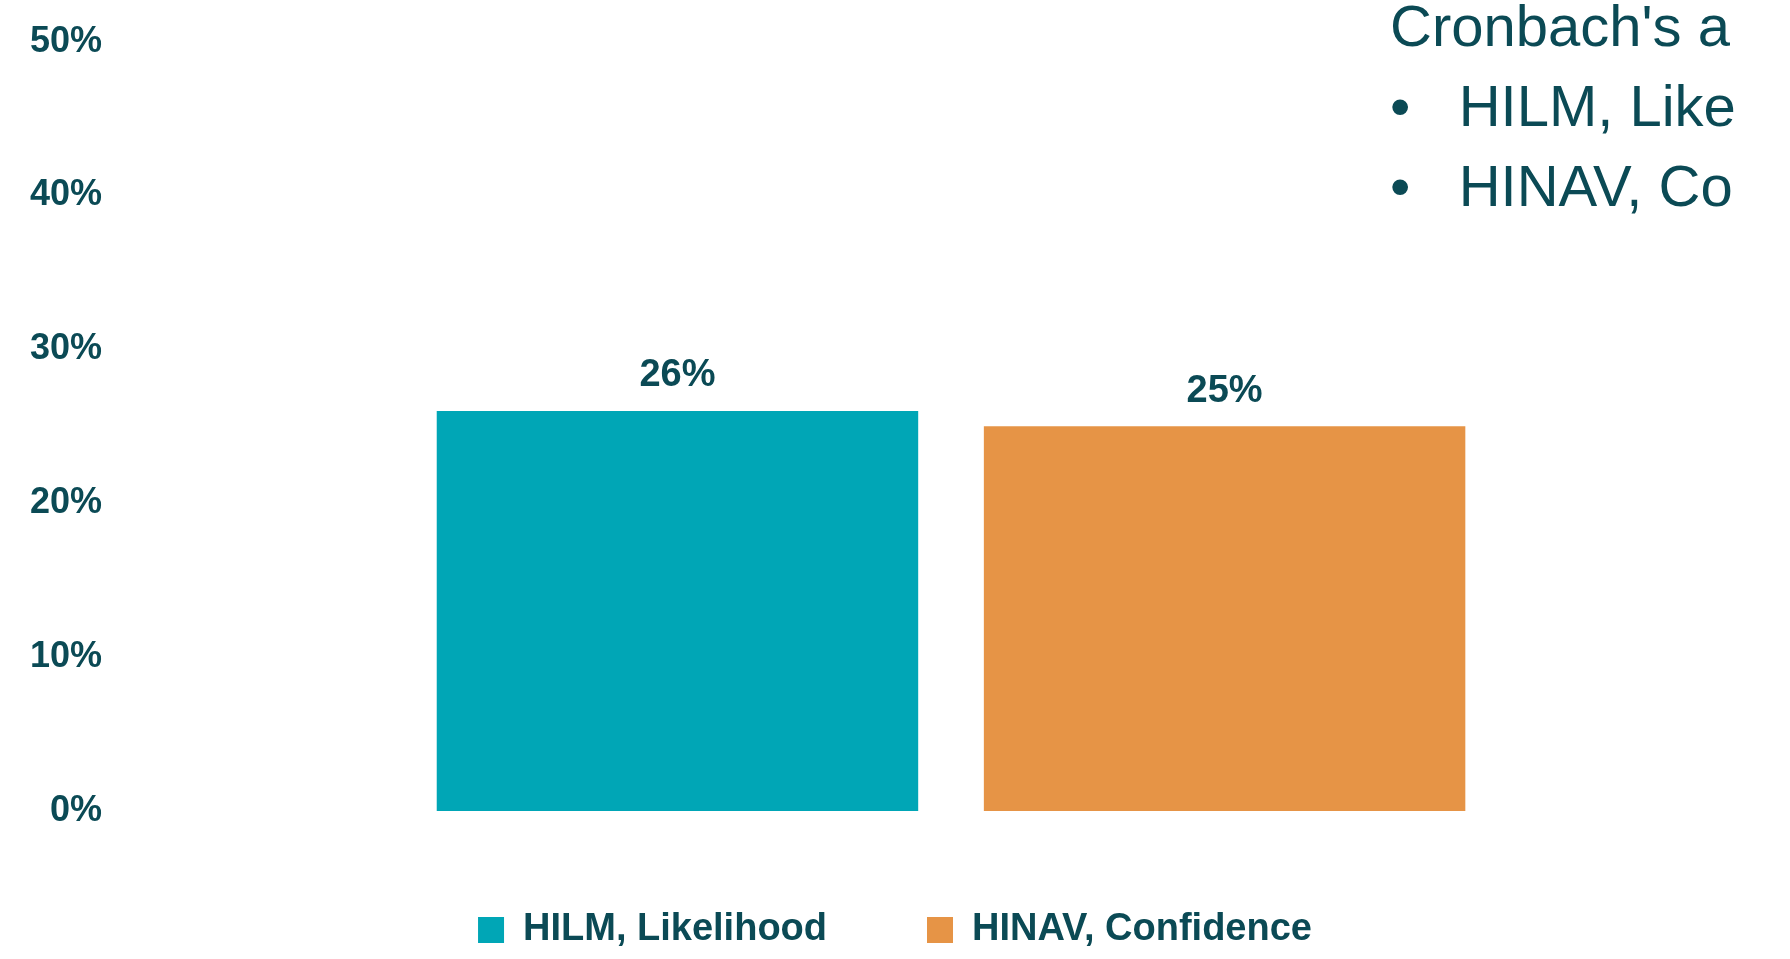 Image resolution: width=1790 pixels, height=959 pixels. I want to click on y-tick-label: 10%, so click(66, 655).